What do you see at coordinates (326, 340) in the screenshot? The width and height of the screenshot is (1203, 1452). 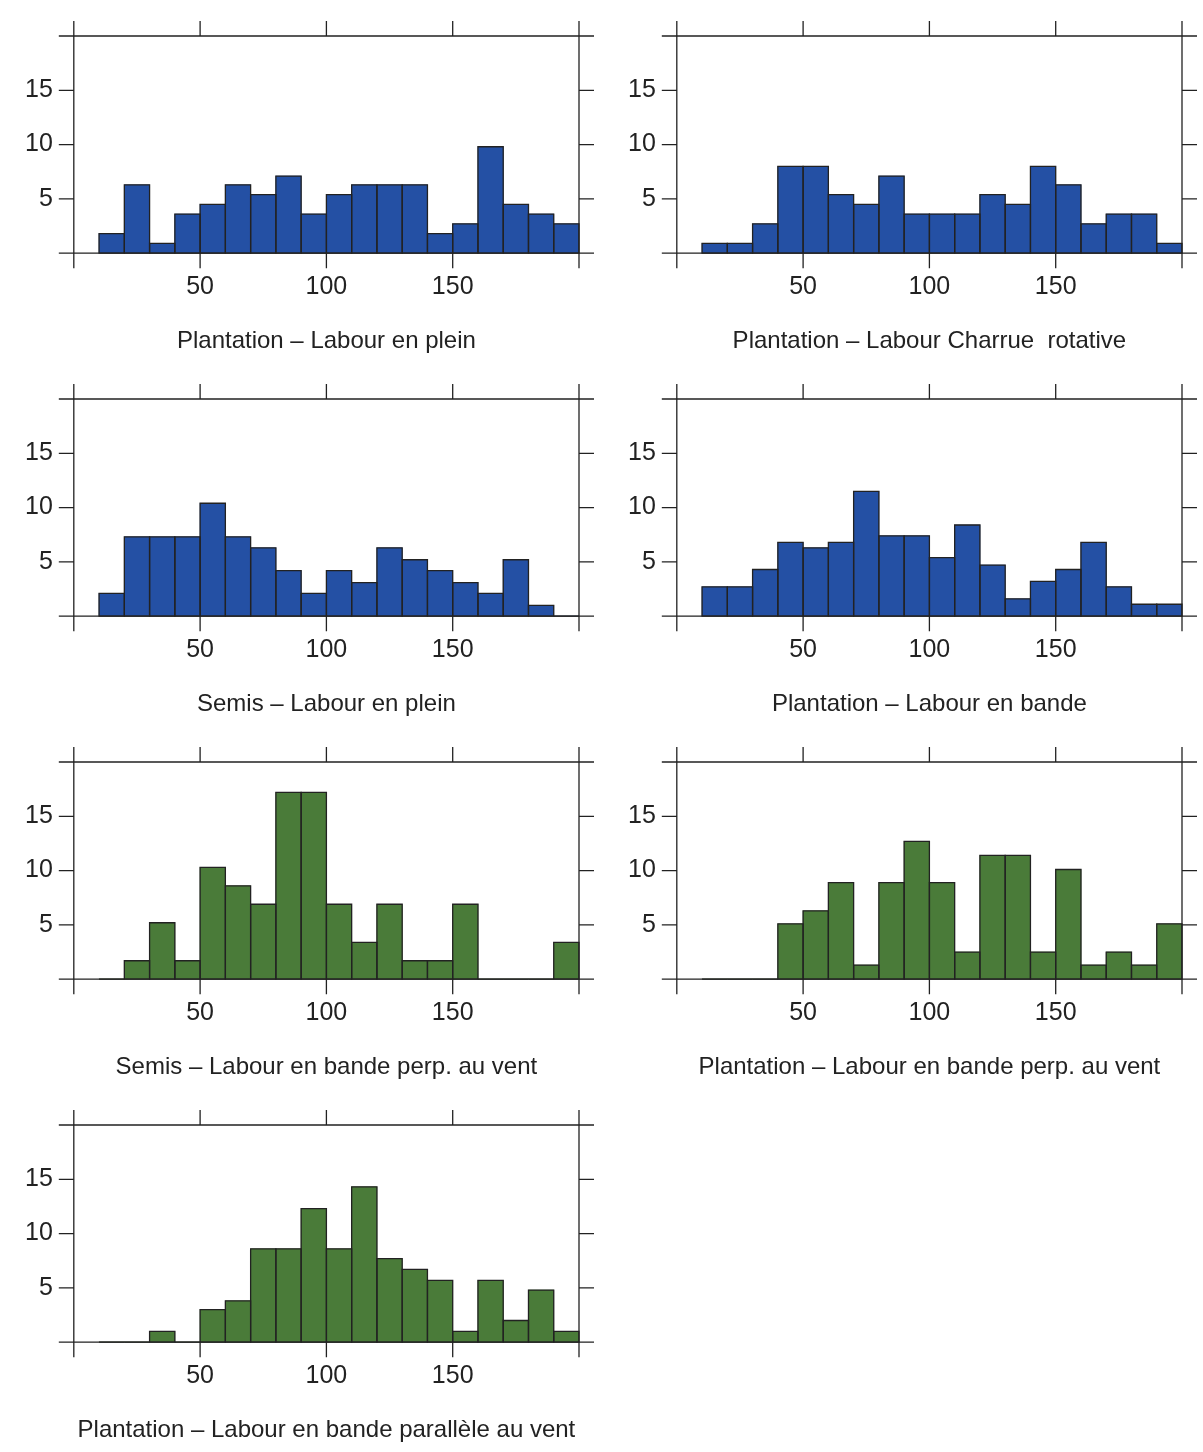 I see `x-axis-title: Plantation – Labour en plein` at bounding box center [326, 340].